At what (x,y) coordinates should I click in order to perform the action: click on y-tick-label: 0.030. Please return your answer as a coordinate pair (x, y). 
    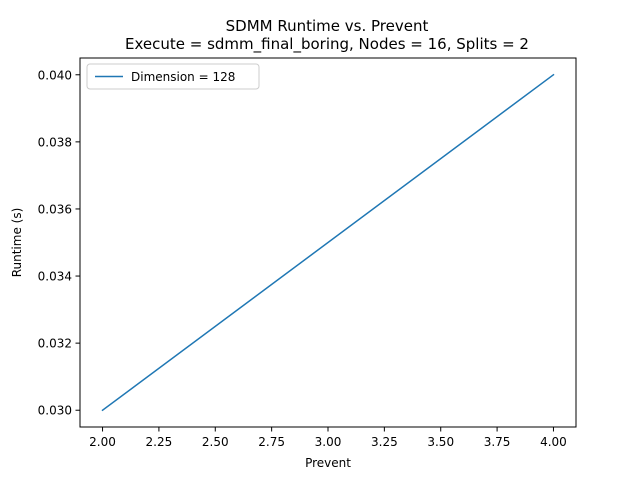
    Looking at the image, I should click on (55, 411).